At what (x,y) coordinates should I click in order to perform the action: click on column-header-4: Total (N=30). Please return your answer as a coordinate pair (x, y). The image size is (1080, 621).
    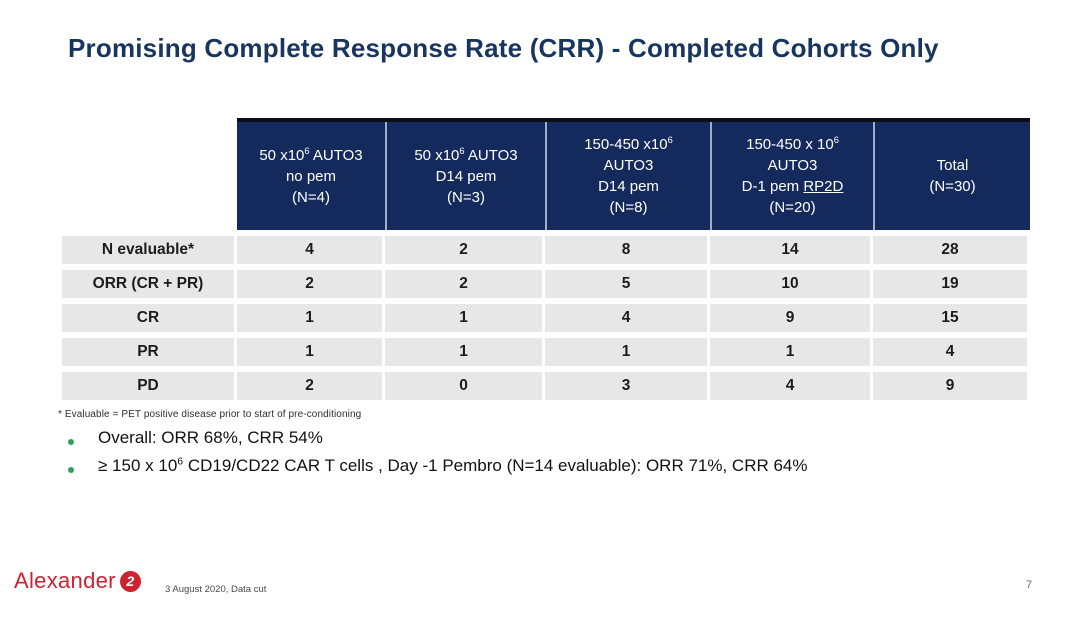
    Looking at the image, I should click on (951, 176).